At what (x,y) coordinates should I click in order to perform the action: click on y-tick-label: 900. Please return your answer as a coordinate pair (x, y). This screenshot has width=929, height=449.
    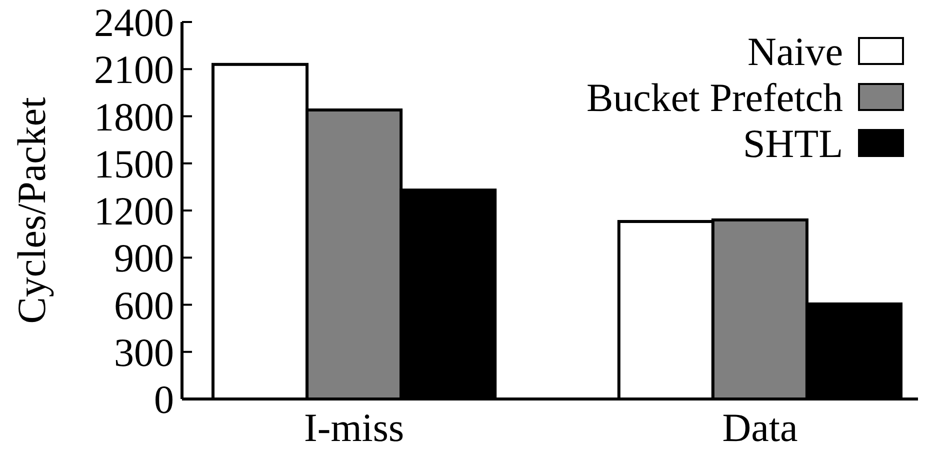
    Looking at the image, I should click on (144, 258).